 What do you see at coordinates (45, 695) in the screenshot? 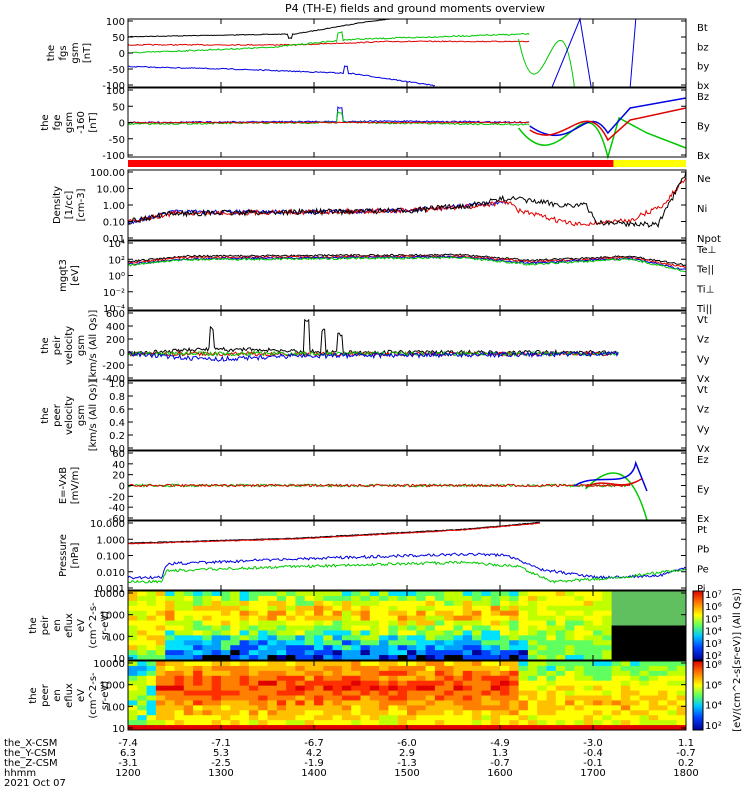
I see `ylabel-line: peer` at bounding box center [45, 695].